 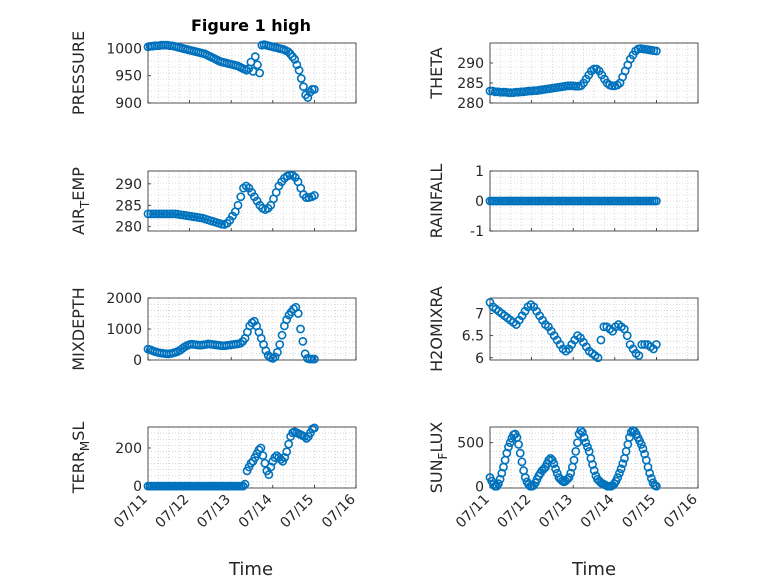 I want to click on x-tick-label: 07/16, so click(x=339, y=511).